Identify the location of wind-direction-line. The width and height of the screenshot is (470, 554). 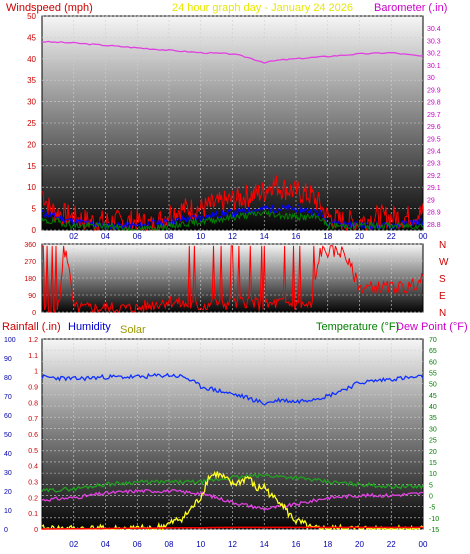
(233, 279).